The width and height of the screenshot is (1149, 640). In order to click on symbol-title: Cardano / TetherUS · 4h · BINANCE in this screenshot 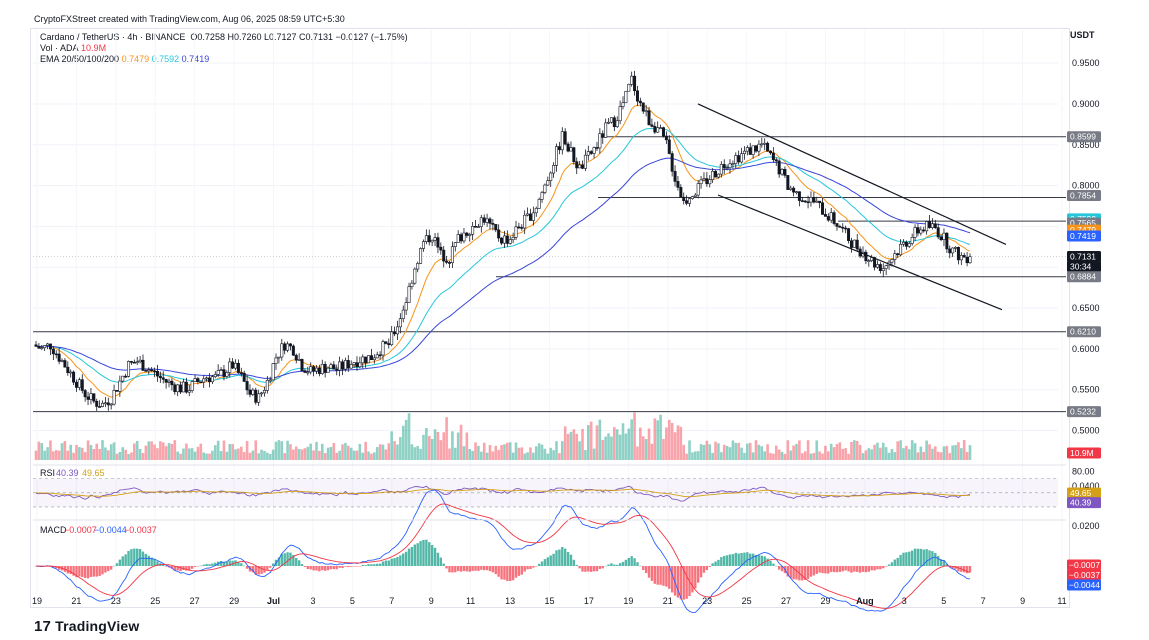, I will do `click(113, 37)`.